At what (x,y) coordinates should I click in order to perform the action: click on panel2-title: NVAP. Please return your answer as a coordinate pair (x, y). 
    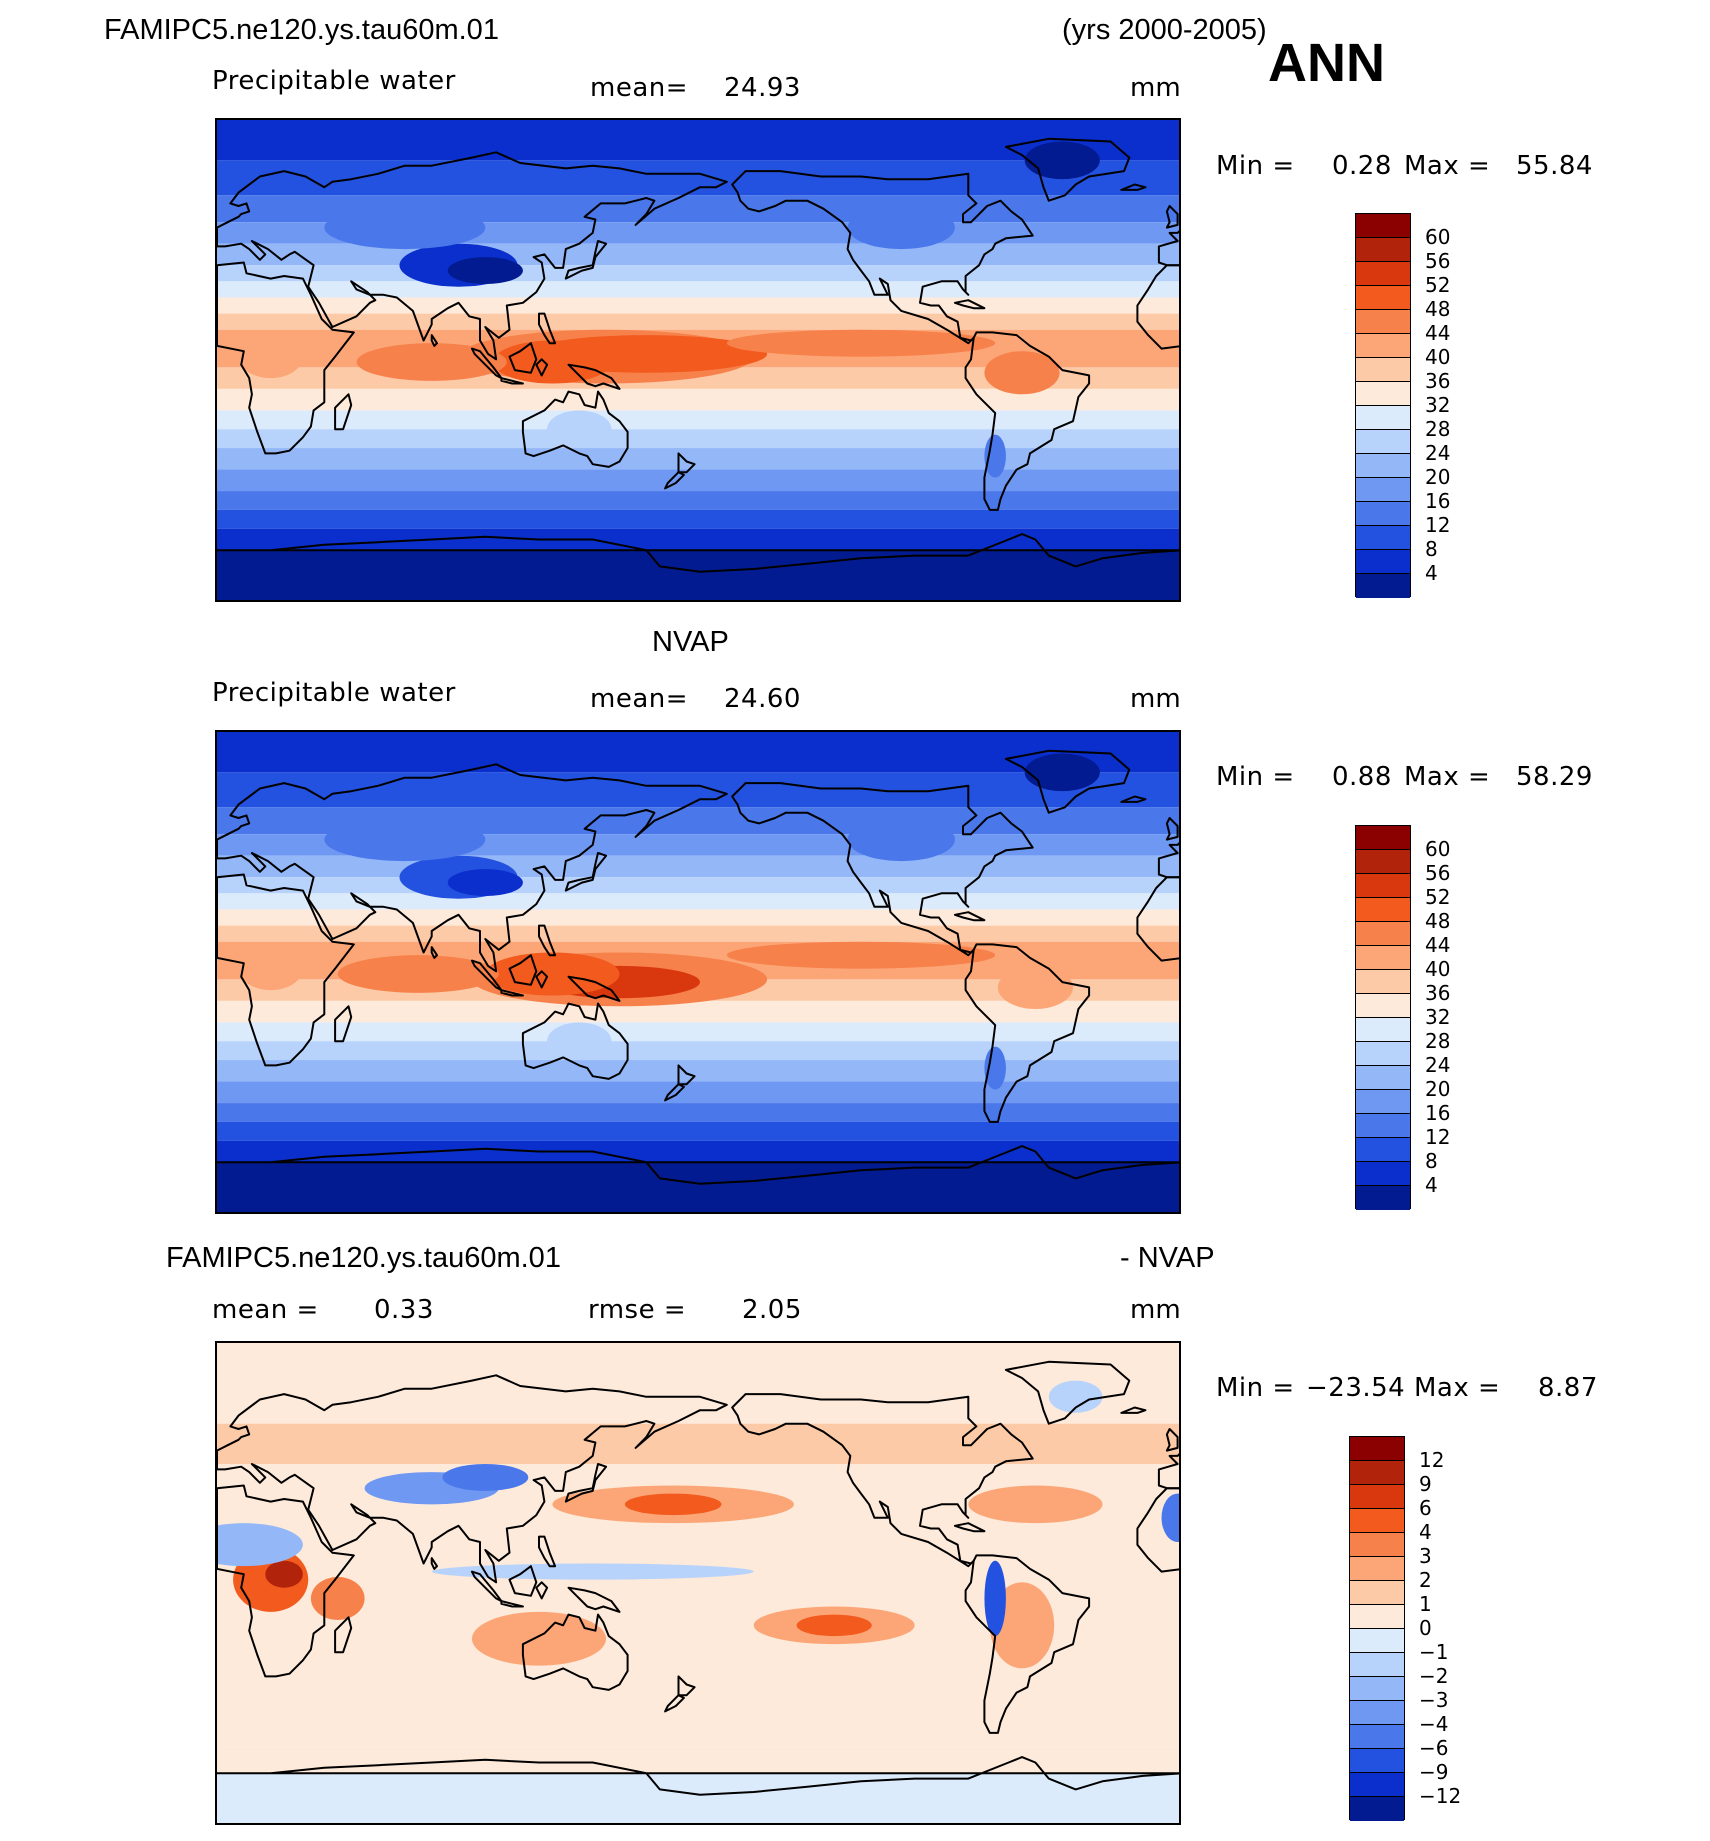
    Looking at the image, I should click on (690, 642).